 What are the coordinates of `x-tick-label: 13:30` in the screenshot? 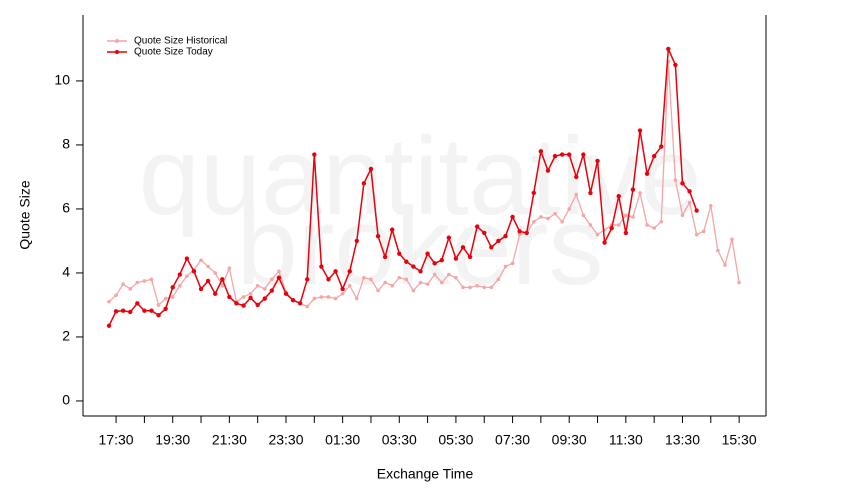 It's located at (682, 440).